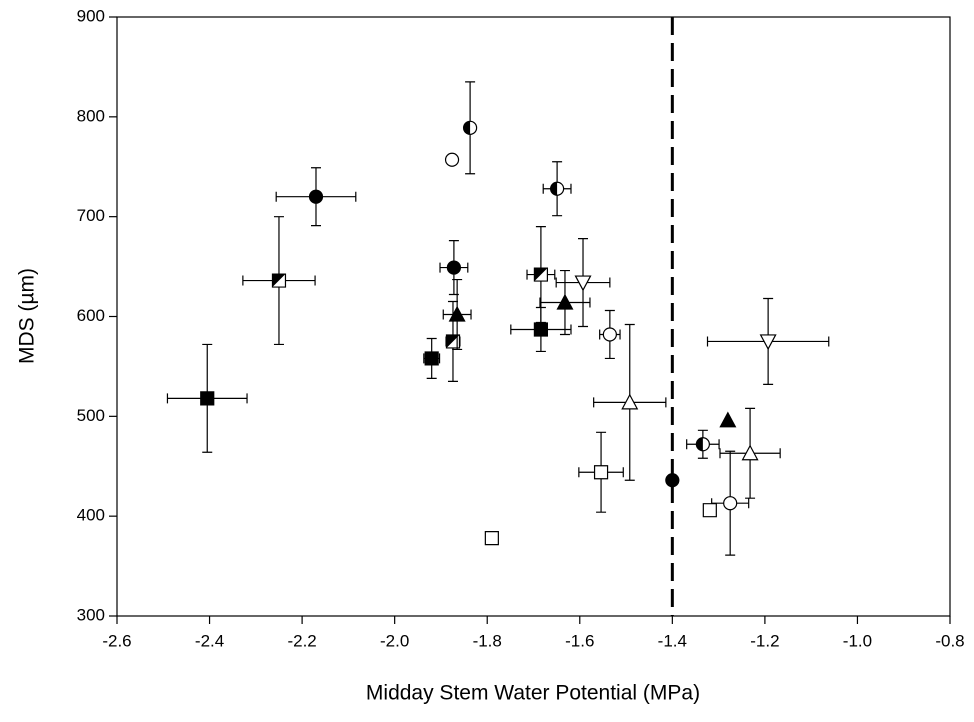 The height and width of the screenshot is (722, 974). What do you see at coordinates (91, 15) in the screenshot?
I see `y-tick-label: 900` at bounding box center [91, 15].